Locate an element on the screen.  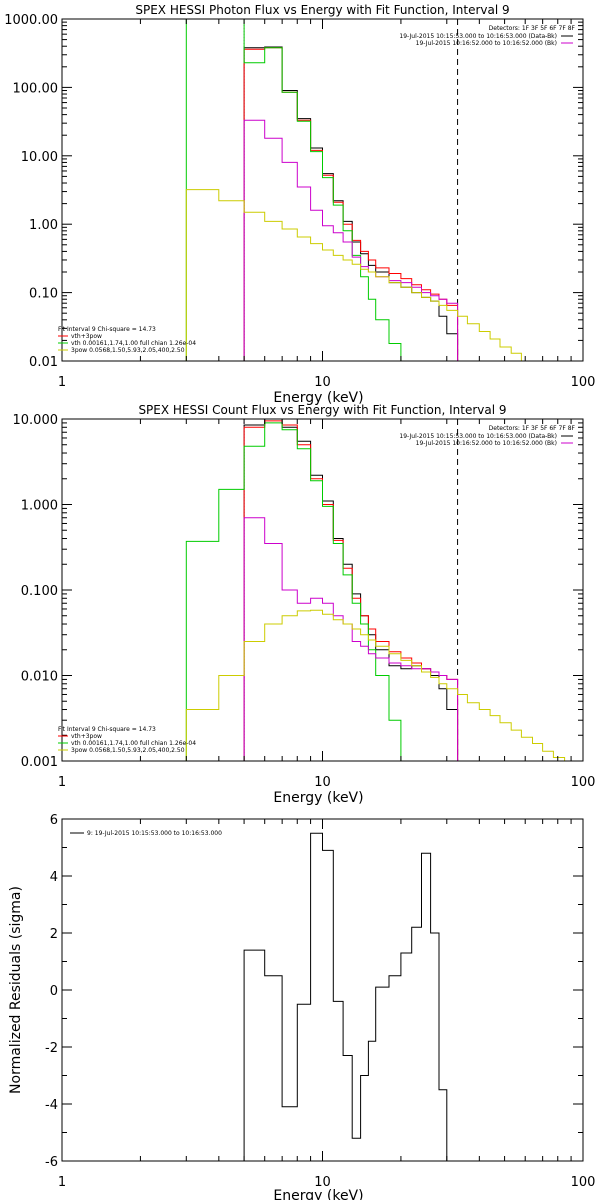
y-tick-label: 0.100 is located at coordinates (39, 591).